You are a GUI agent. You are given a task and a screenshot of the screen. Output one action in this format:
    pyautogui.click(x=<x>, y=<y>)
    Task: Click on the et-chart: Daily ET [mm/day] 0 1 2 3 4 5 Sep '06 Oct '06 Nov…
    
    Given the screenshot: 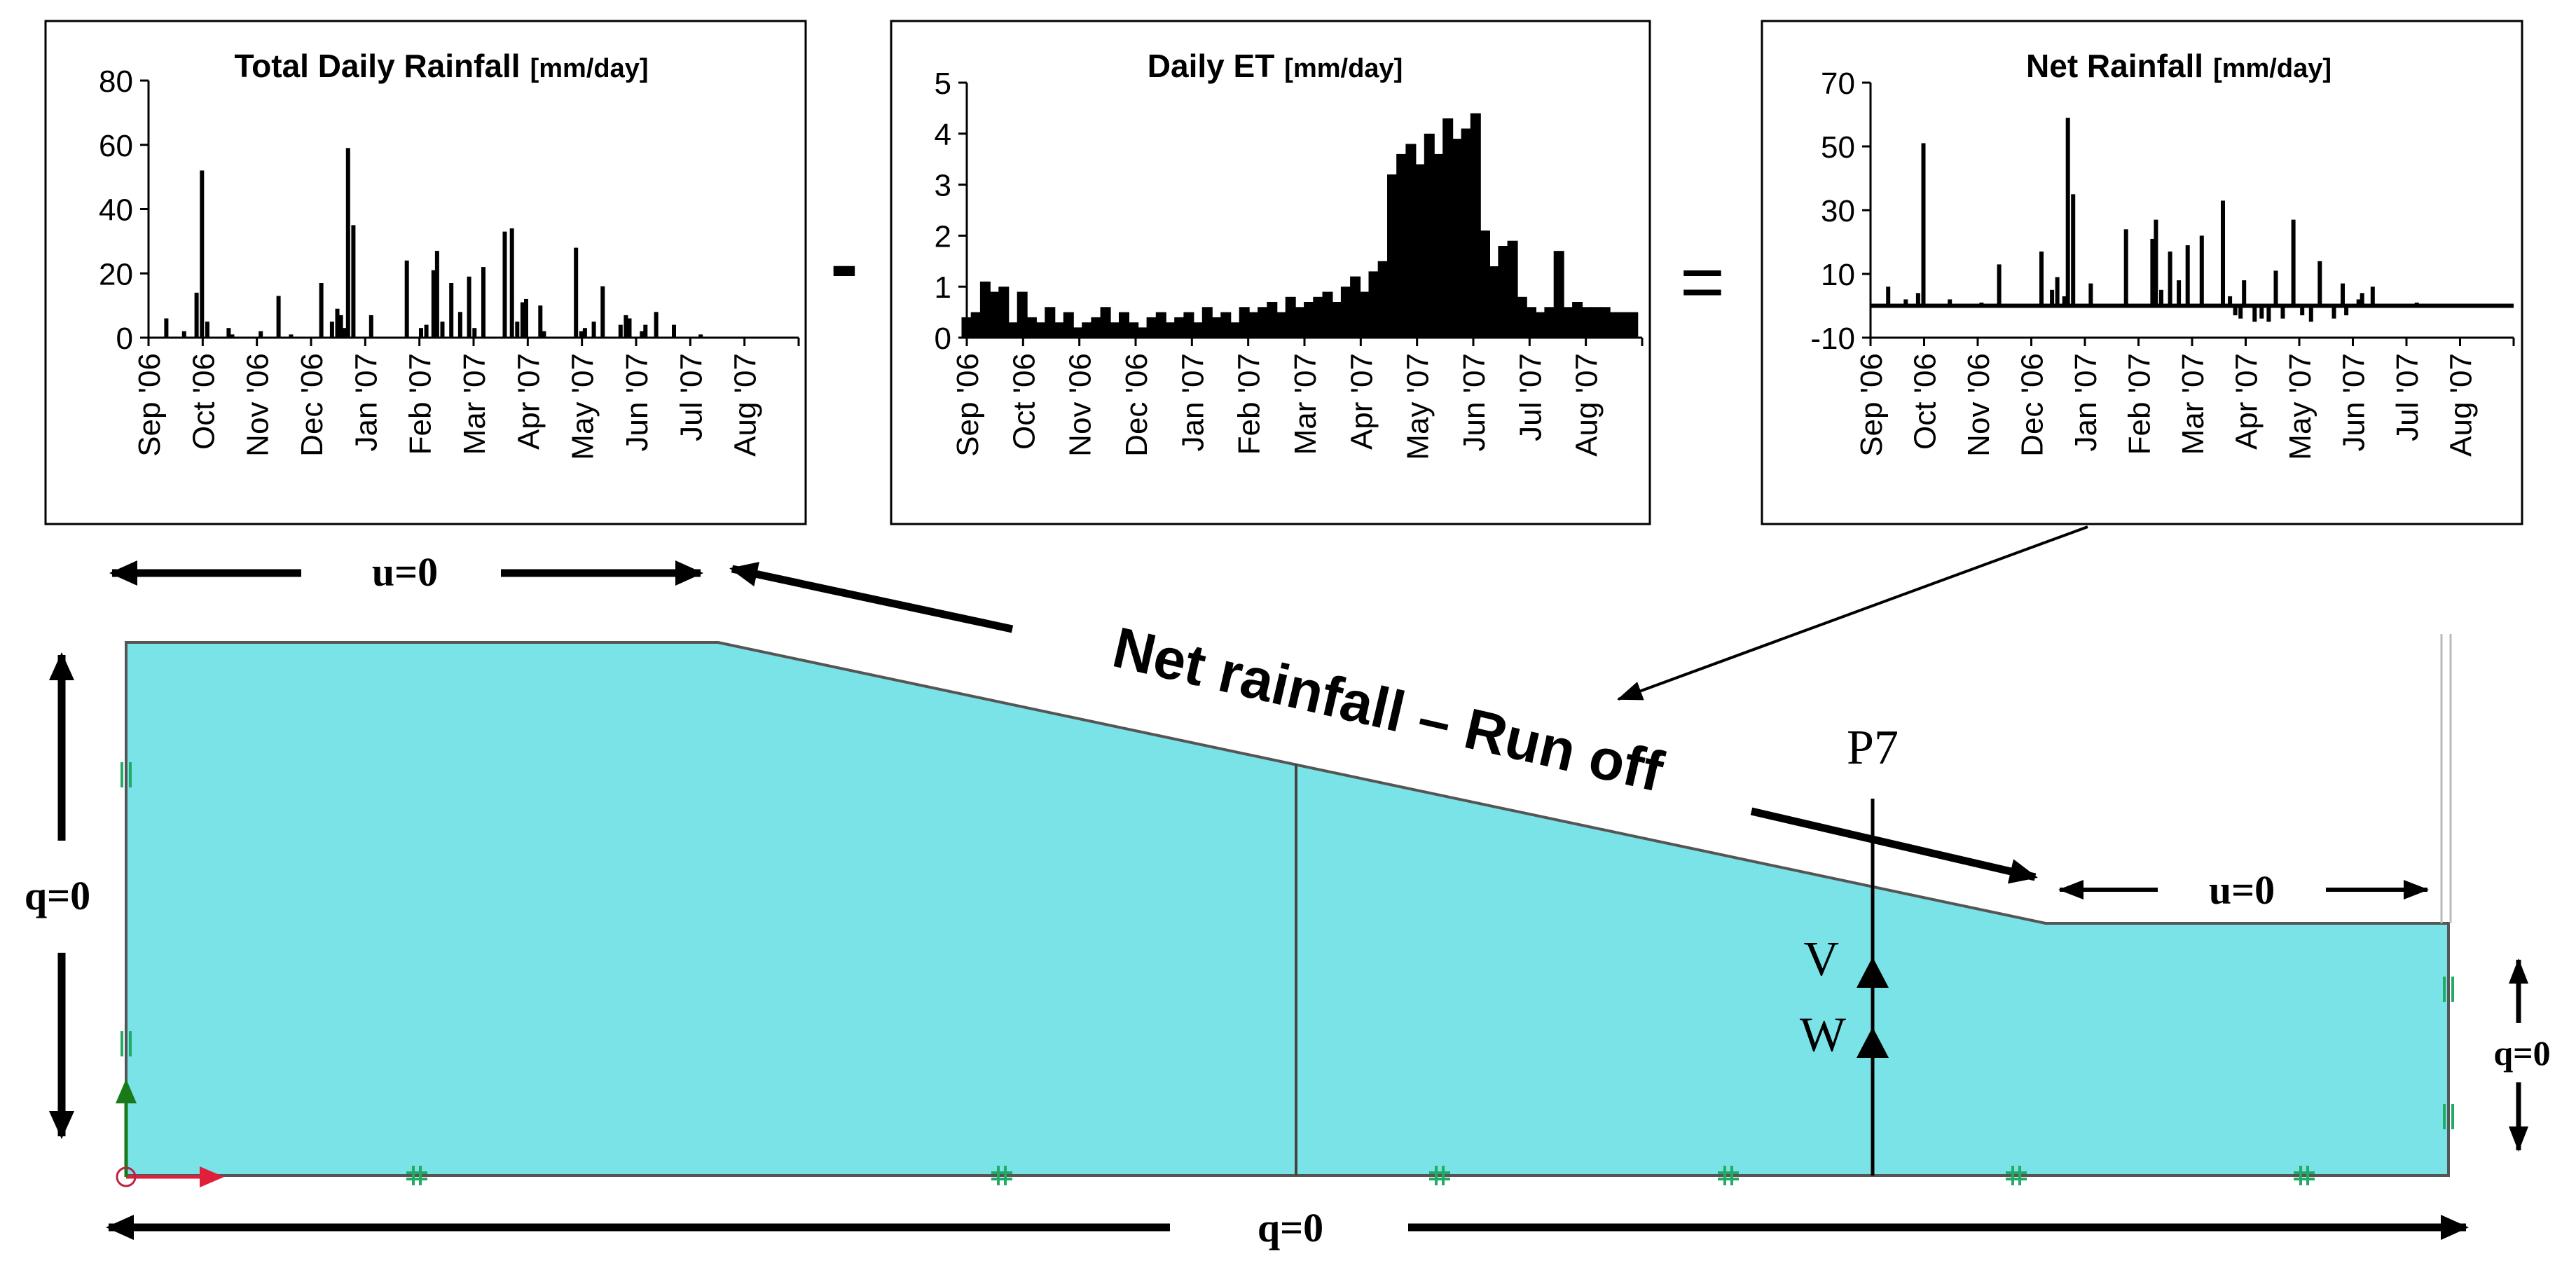 What is the action you would take?
    pyautogui.click(x=1270, y=272)
    